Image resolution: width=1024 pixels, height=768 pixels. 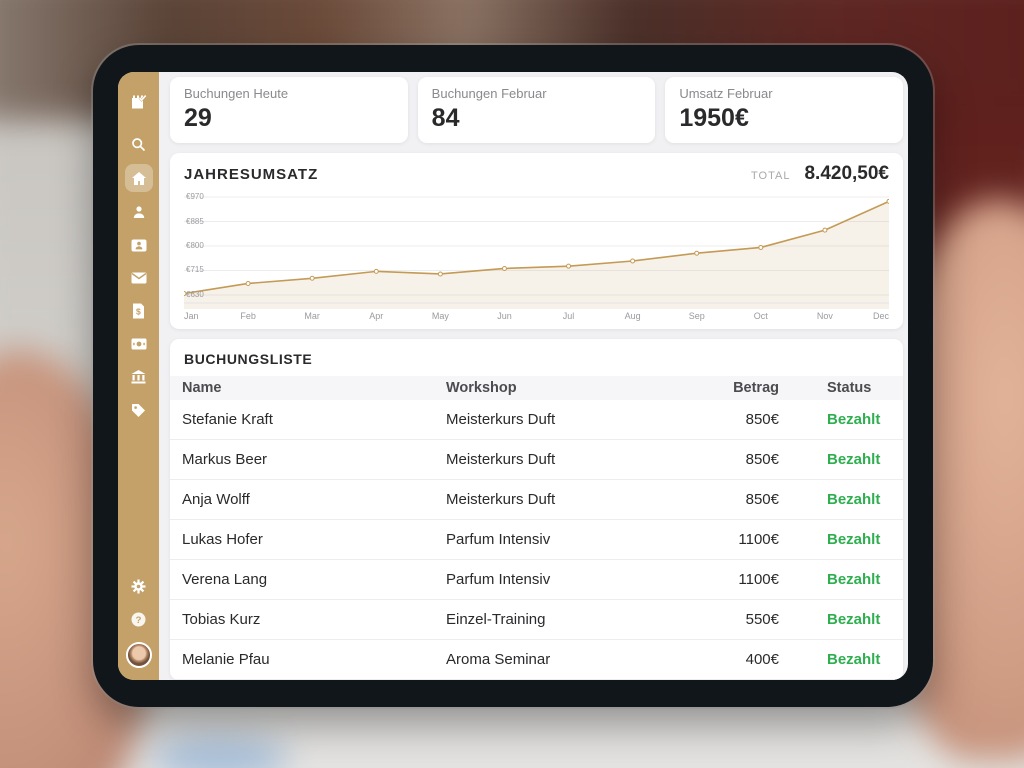 What do you see at coordinates (824, 316) in the screenshot?
I see `x-tick-label: Nov` at bounding box center [824, 316].